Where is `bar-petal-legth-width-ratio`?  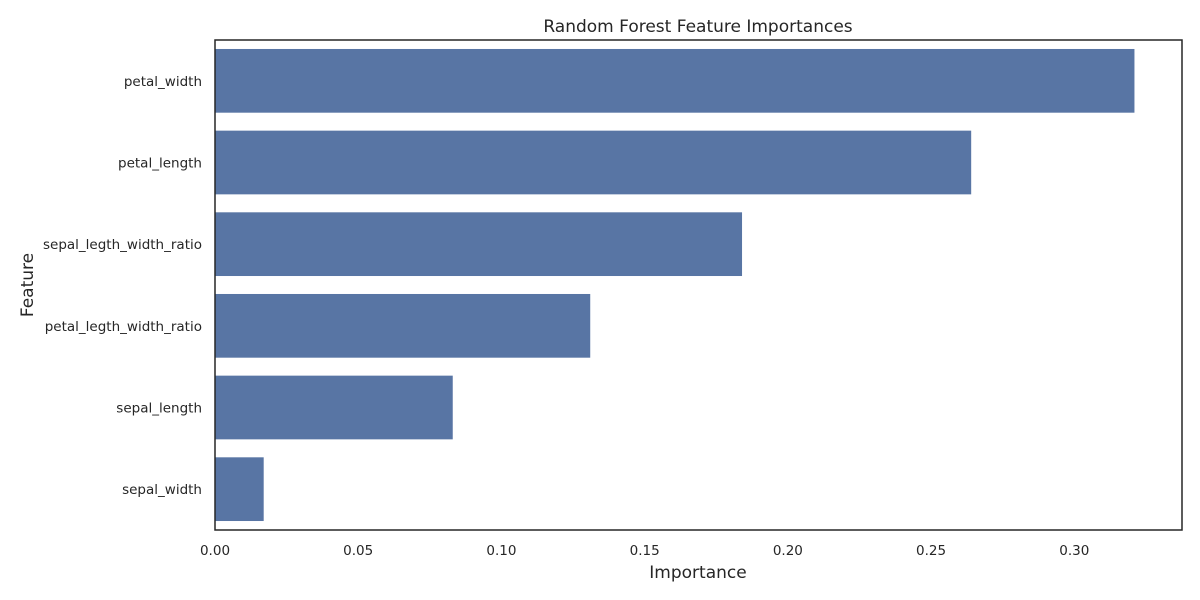 bar-petal-legth-width-ratio is located at coordinates (403, 325).